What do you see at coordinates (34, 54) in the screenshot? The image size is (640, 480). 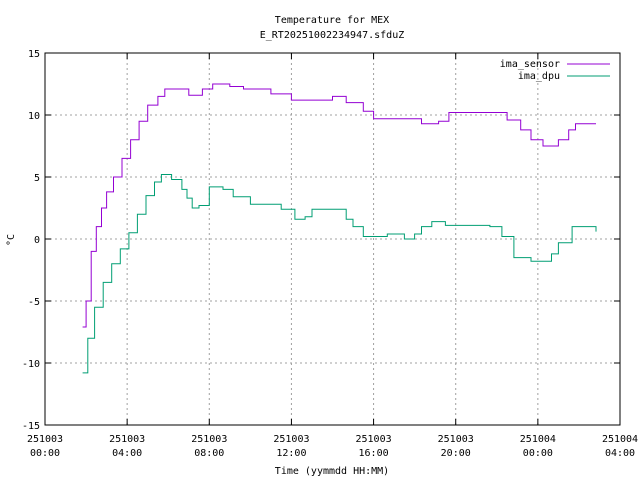 I see `y-tick-label: 15` at bounding box center [34, 54].